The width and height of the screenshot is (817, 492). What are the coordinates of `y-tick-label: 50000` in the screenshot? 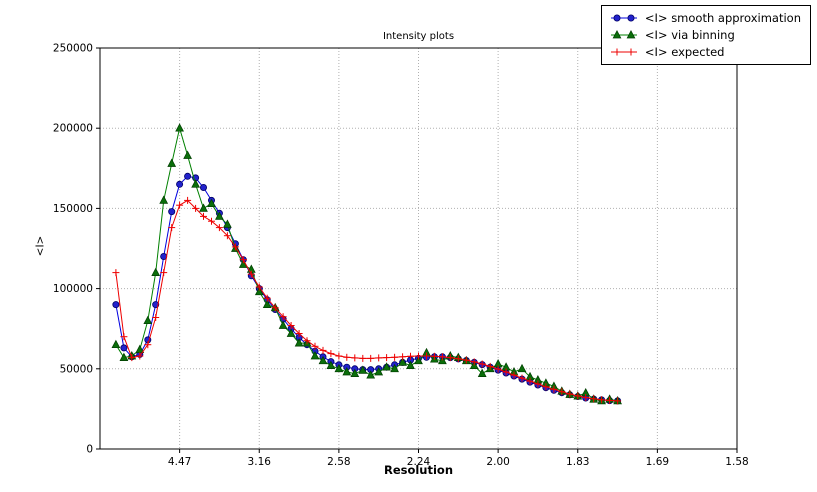 It's located at (76, 369).